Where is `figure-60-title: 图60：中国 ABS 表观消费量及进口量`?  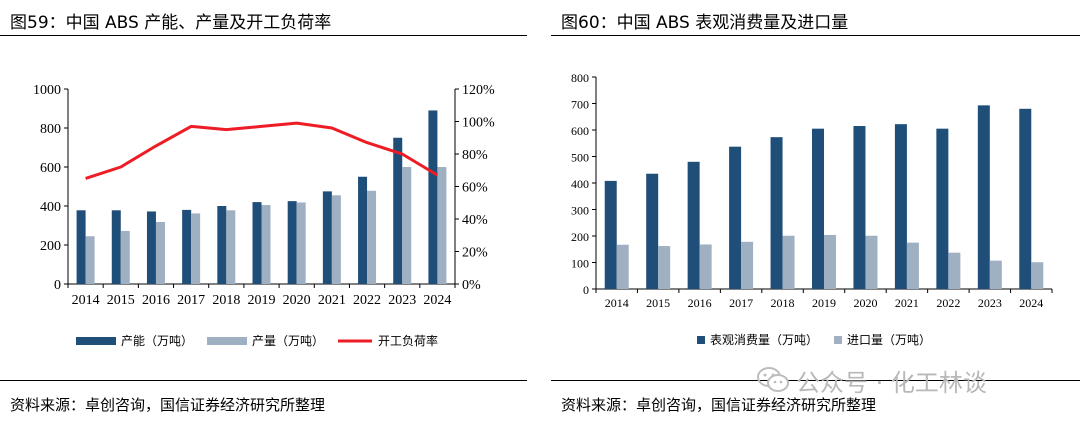 figure-60-title: 图60：中国 ABS 表观消费量及进口量 is located at coordinates (705, 23).